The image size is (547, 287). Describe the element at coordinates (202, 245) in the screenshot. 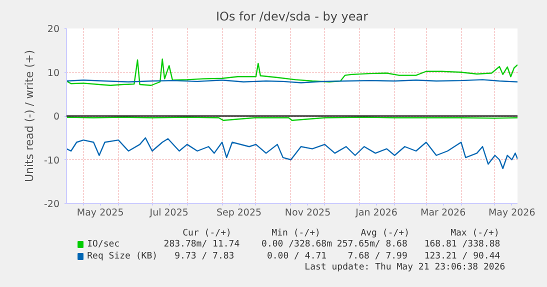

I see `text: 283.78m/ 11.74` at that location.